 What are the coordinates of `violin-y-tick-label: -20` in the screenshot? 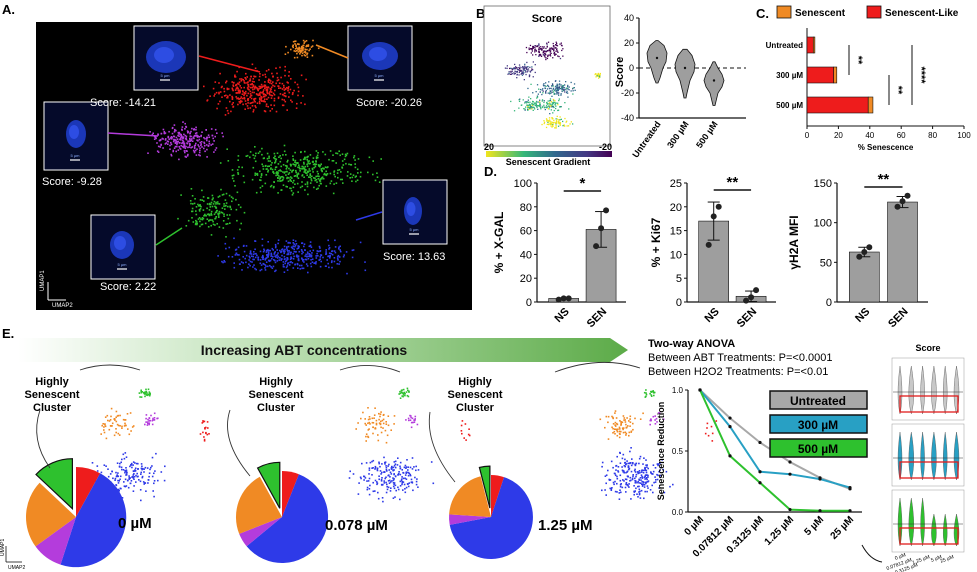 It's located at (627, 93).